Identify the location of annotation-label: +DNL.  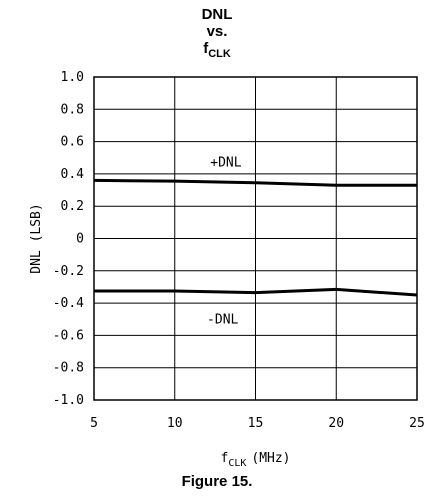
(225, 163).